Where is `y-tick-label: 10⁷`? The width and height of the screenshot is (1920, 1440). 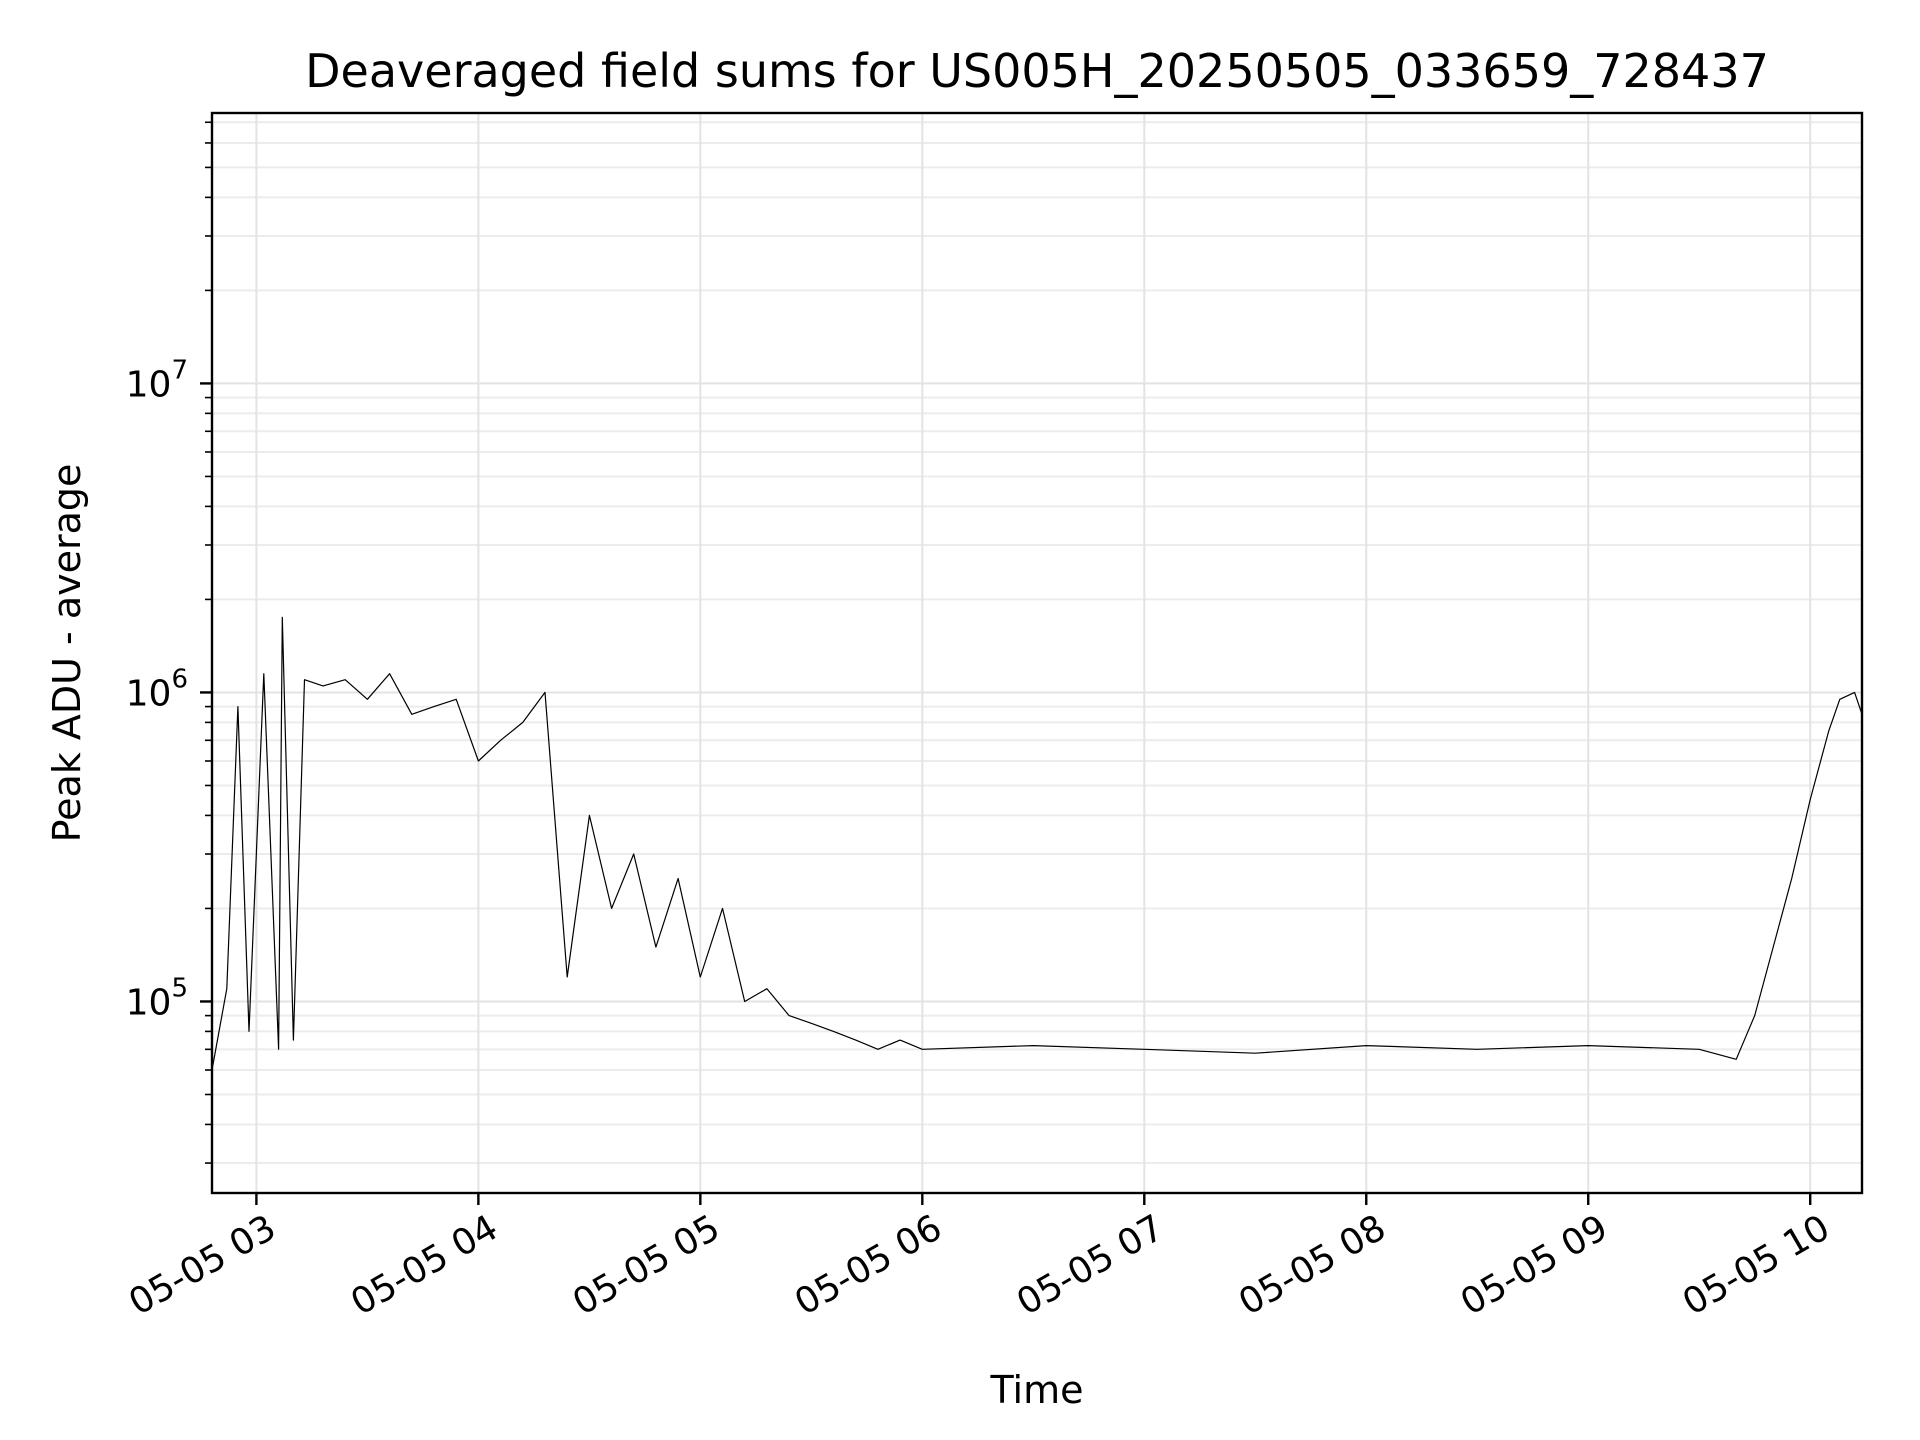
y-tick-label: 10⁷ is located at coordinates (157, 380).